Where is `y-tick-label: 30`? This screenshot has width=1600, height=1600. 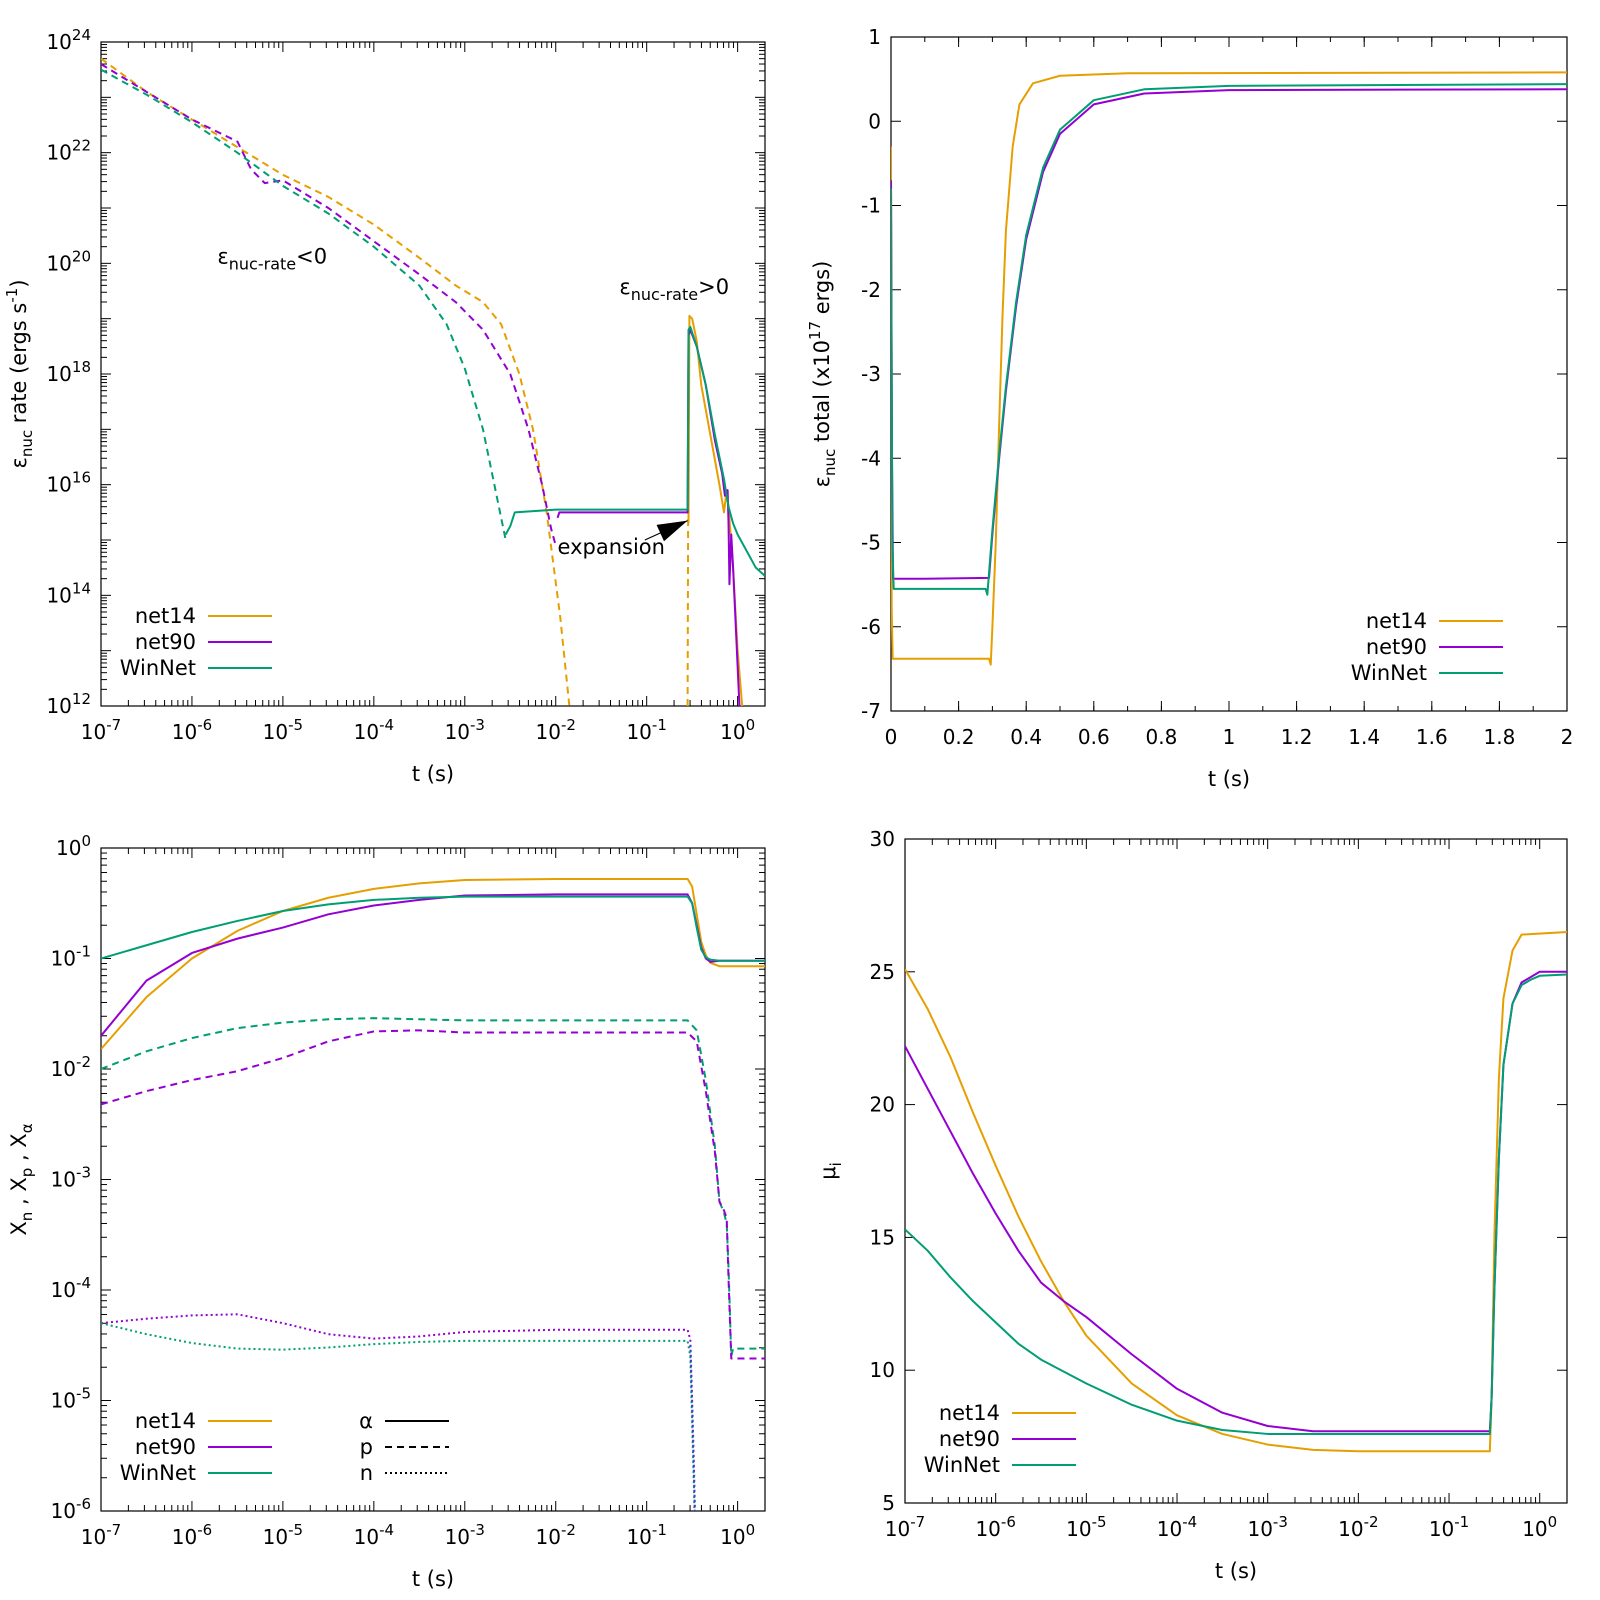 y-tick-label: 30 is located at coordinates (882, 839).